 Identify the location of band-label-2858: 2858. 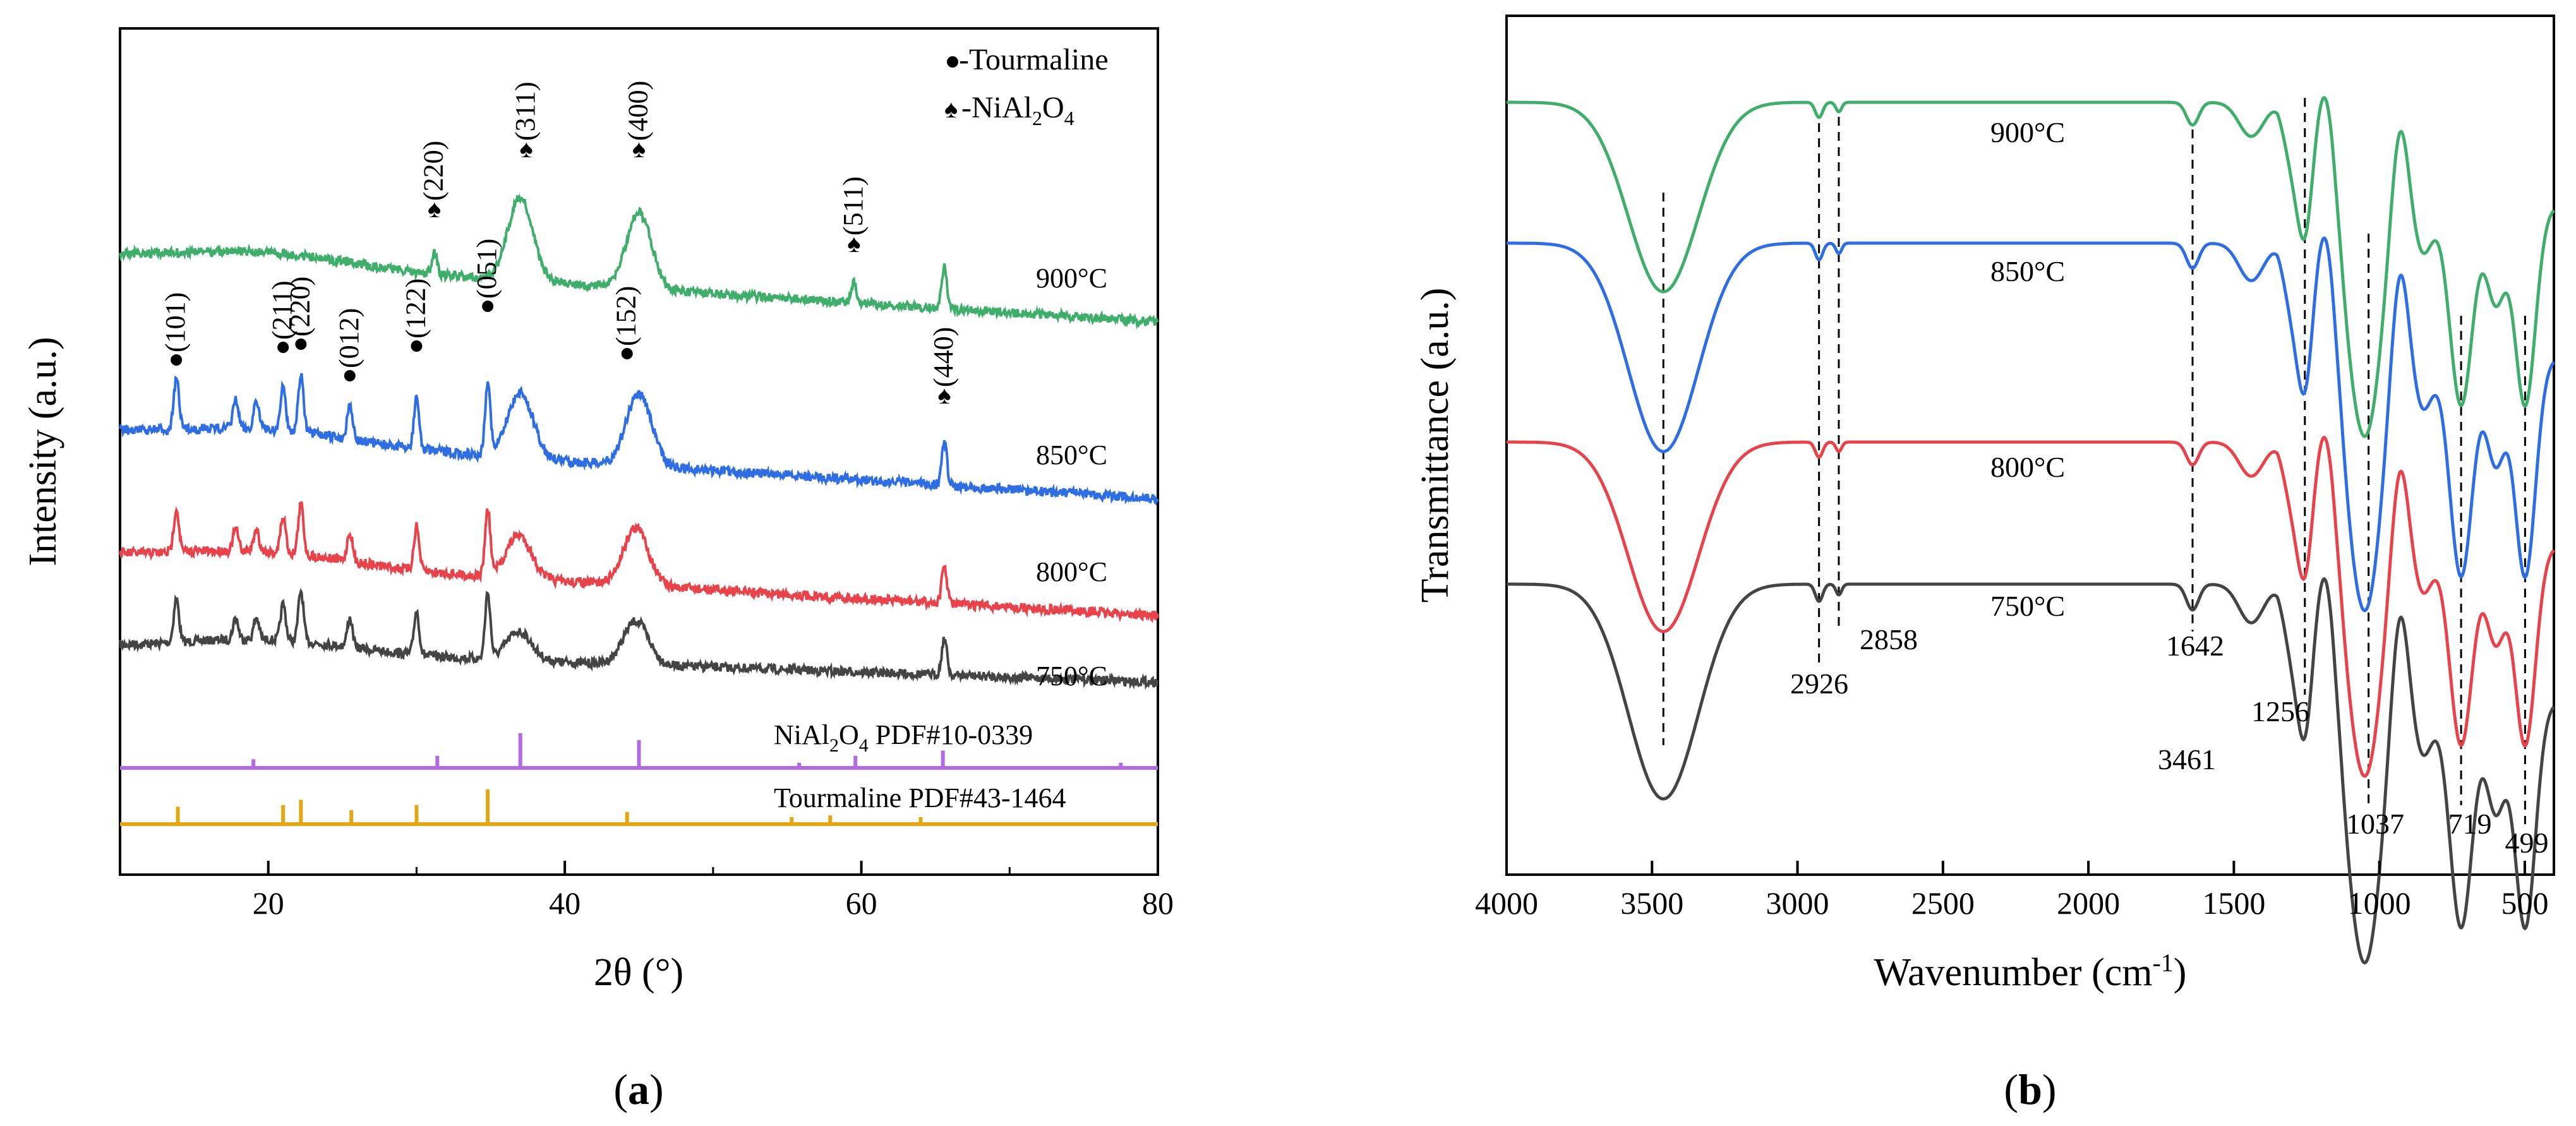
(1889, 639).